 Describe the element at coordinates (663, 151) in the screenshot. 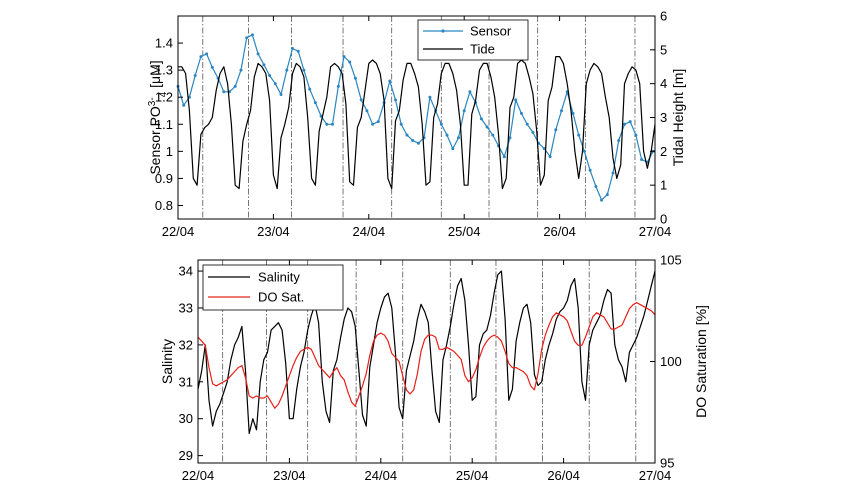

I see `top-right-y-tick-label: 2` at that location.